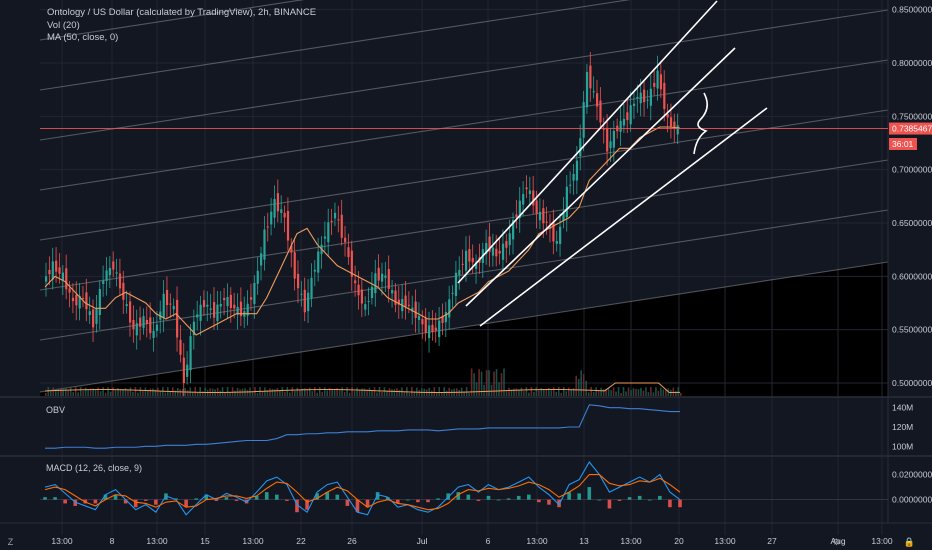 This screenshot has width=932, height=550. Describe the element at coordinates (301, 541) in the screenshot. I see `time-axis-tick: 22` at that location.